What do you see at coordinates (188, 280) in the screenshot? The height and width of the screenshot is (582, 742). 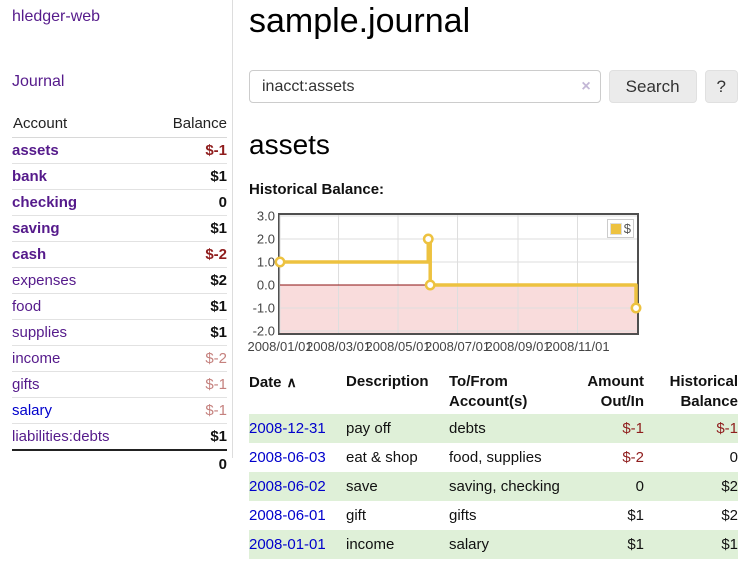 I see `account-balance: $2` at bounding box center [188, 280].